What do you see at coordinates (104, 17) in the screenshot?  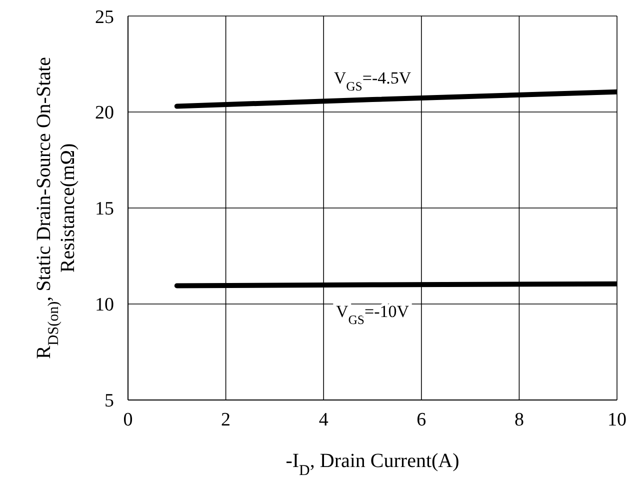 I see `y-tick-label: 25` at bounding box center [104, 17].